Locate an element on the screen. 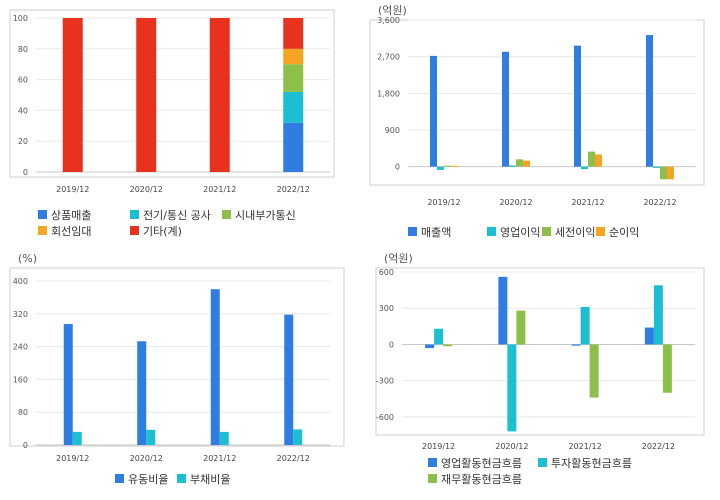 This screenshot has height=500, width=720. y-tick-label: 400 is located at coordinates (20, 281).